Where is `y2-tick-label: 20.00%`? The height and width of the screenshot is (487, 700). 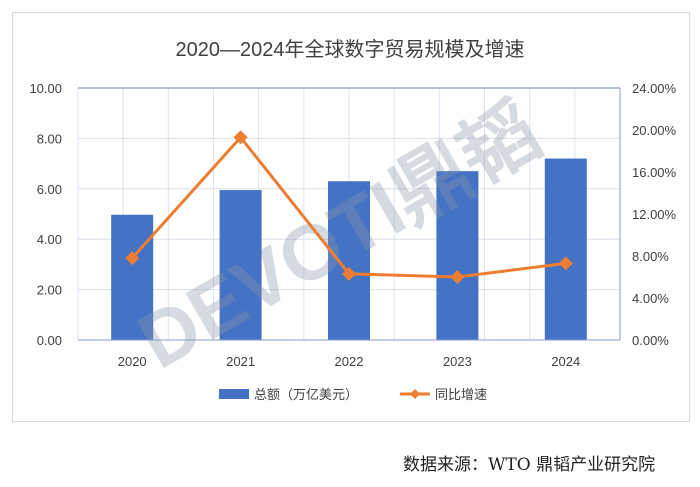
y2-tick-label: 20.00% is located at coordinates (654, 130).